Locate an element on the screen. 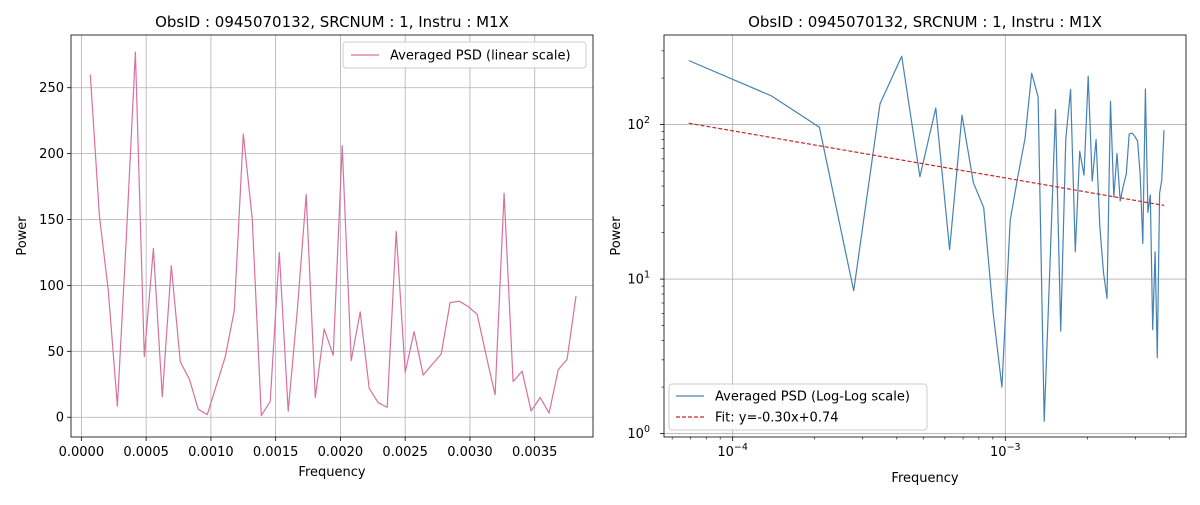 This screenshot has width=1200, height=505. y-tick-label: 0 is located at coordinates (60, 418).